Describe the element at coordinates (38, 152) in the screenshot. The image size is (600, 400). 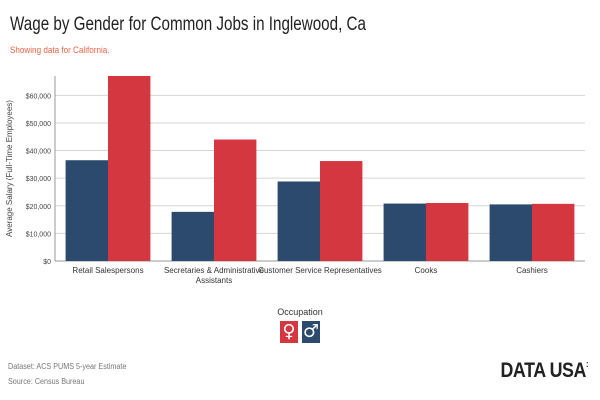
I see `y-tick-label: $40,000` at that location.